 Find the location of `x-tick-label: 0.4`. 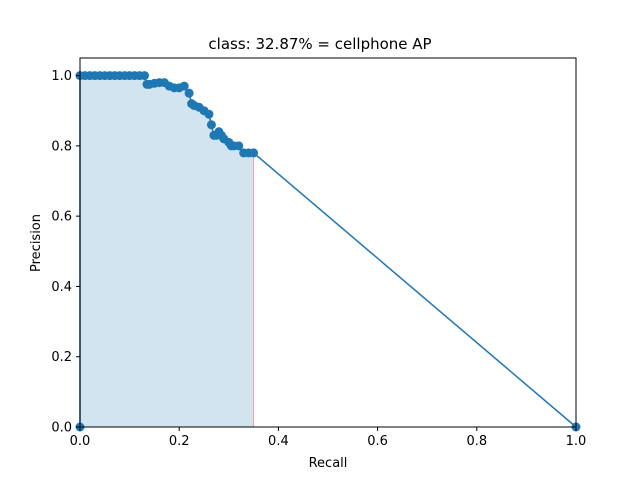

x-tick-label: 0.4 is located at coordinates (278, 441).